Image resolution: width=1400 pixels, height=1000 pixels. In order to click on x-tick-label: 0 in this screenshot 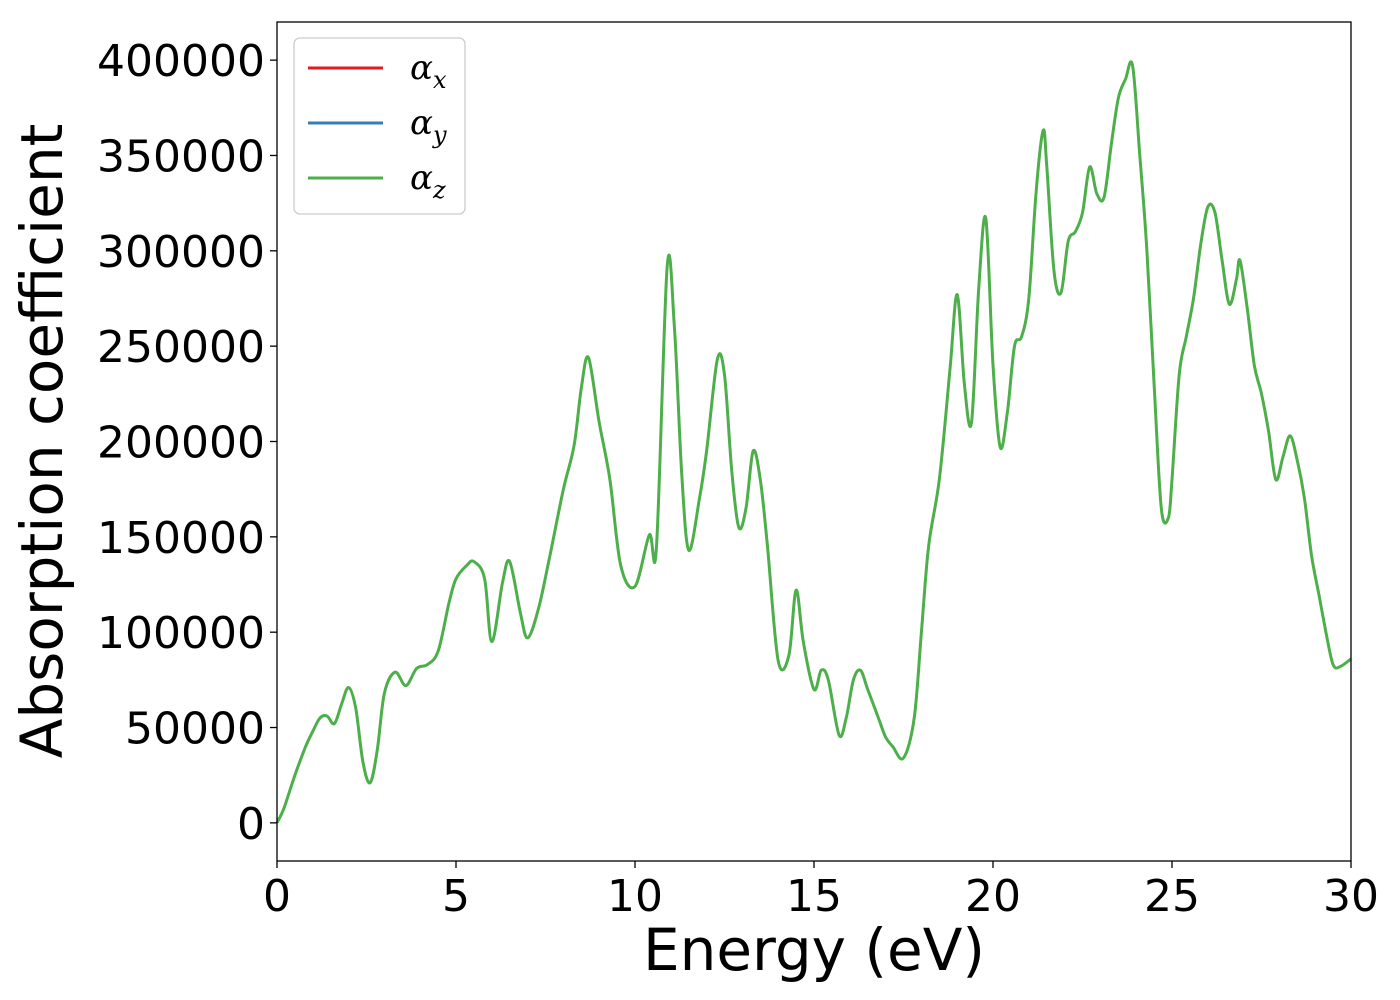, I will do `click(277, 896)`.